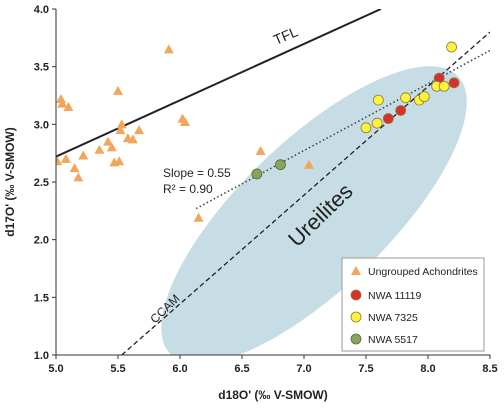 This screenshot has height=408, width=504. I want to click on legend-marker-ungrouped-achondrites, so click(356, 270).